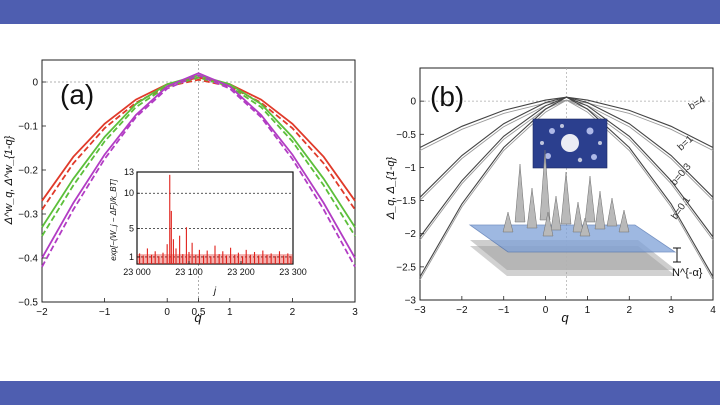  What do you see at coordinates (42, 312) in the screenshot?
I see `panel-a-xtick-label: −2` at bounding box center [42, 312].